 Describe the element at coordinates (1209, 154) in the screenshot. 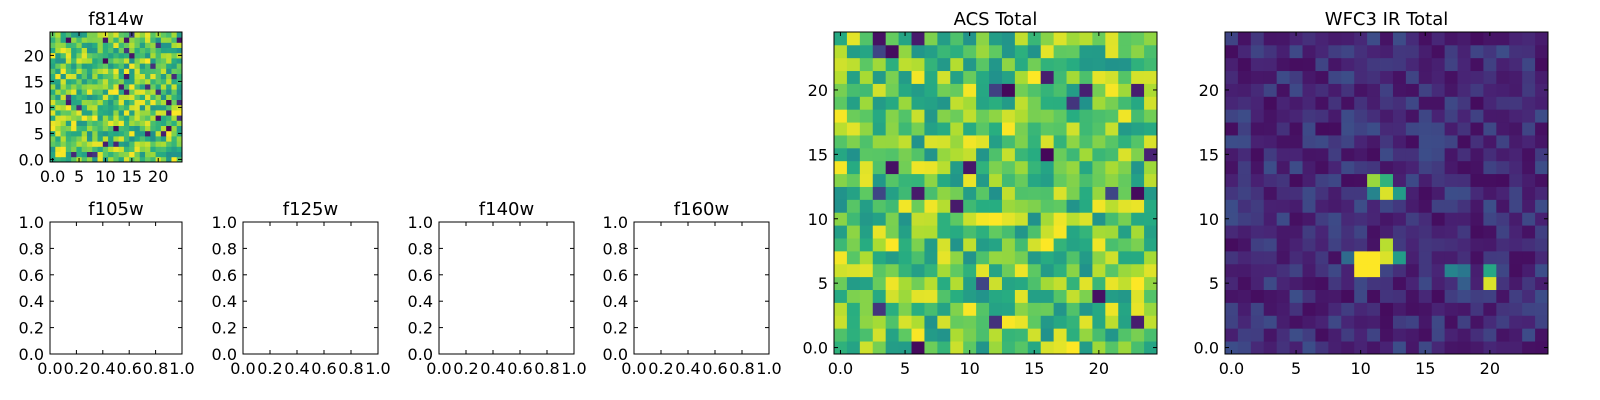

I see `y-tick-label: 15` at that location.